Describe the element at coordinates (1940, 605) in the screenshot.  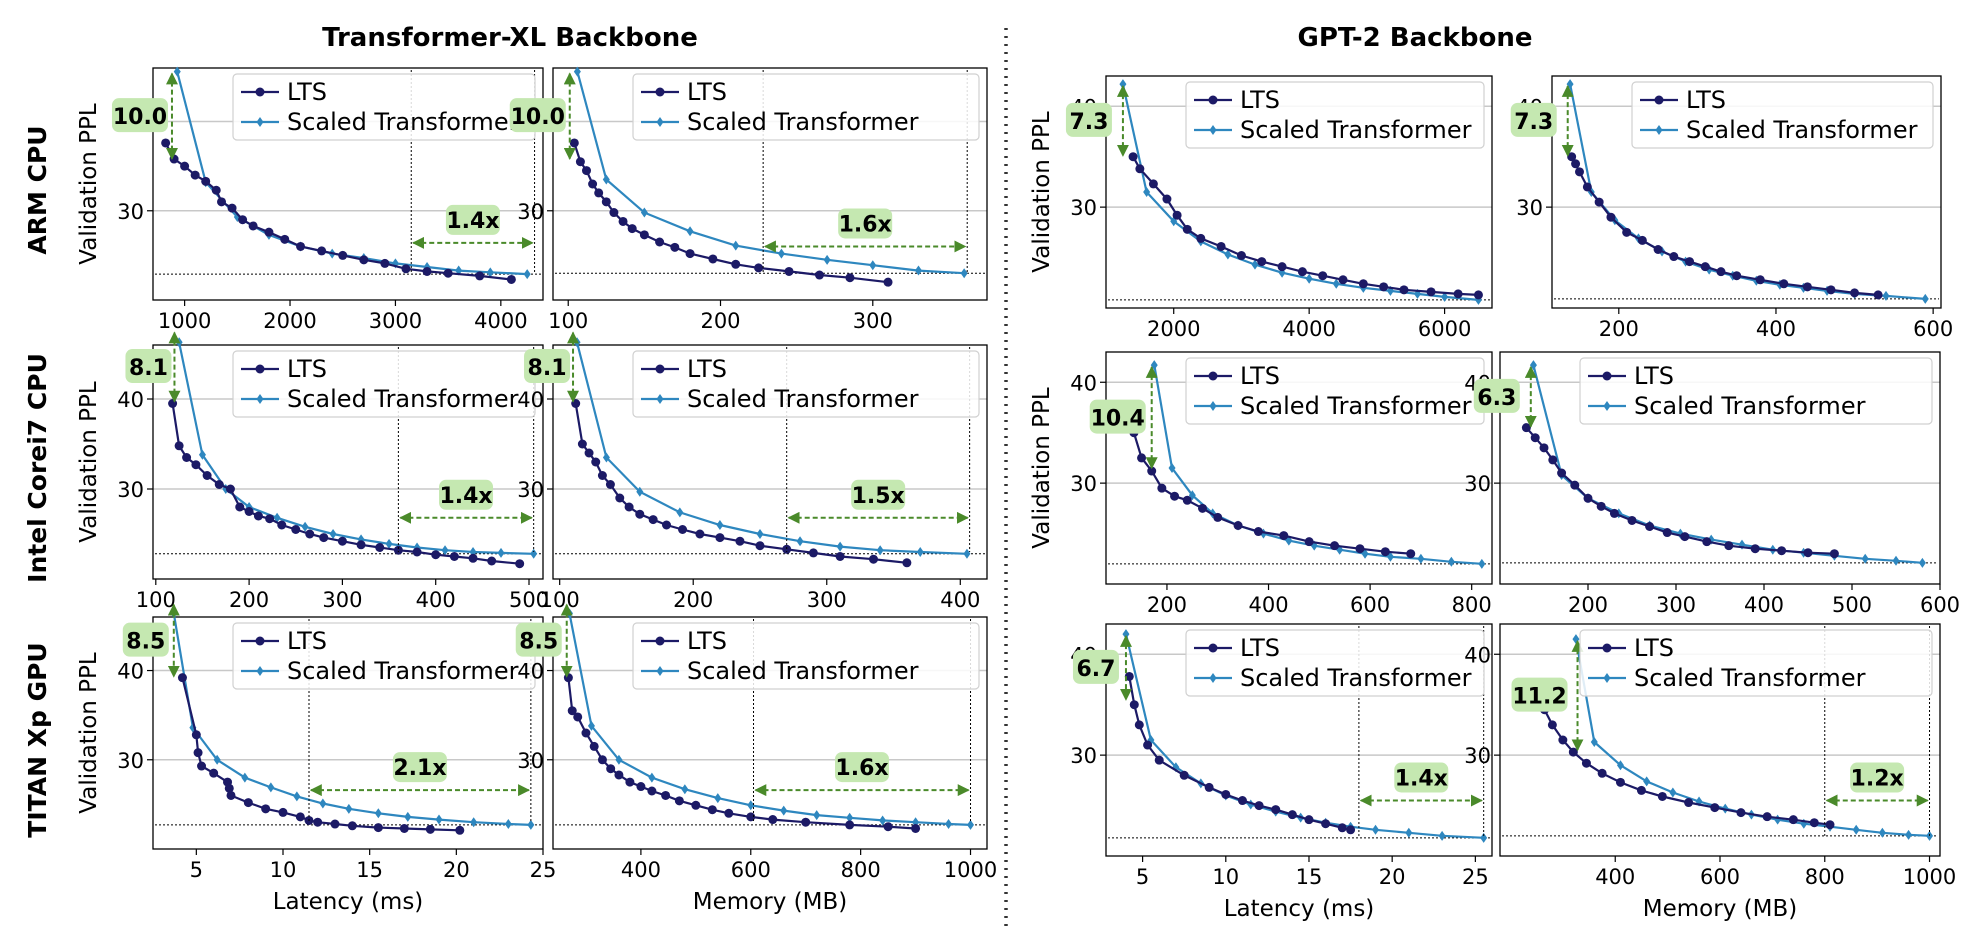
I see `x-tick-label: 600` at that location.